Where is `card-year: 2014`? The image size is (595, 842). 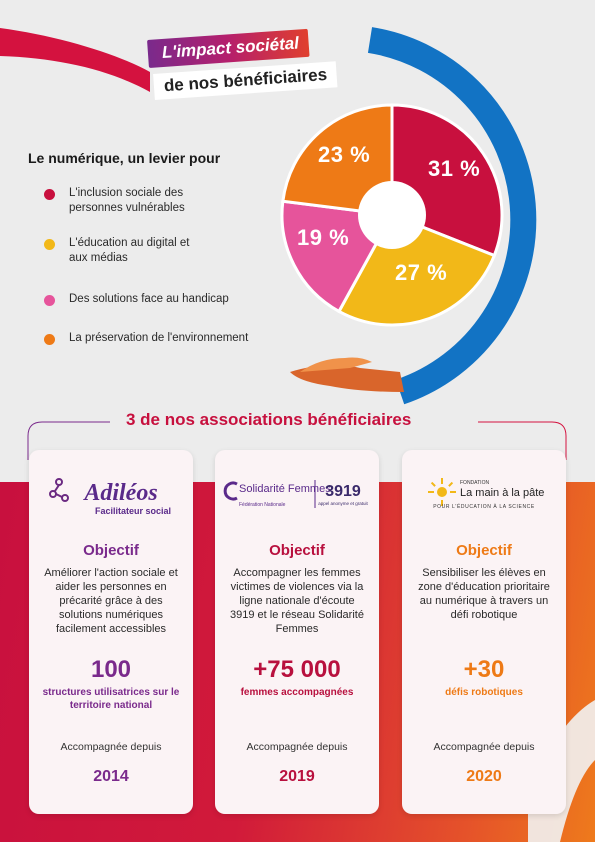
card-year: 2014 is located at coordinates (111, 776).